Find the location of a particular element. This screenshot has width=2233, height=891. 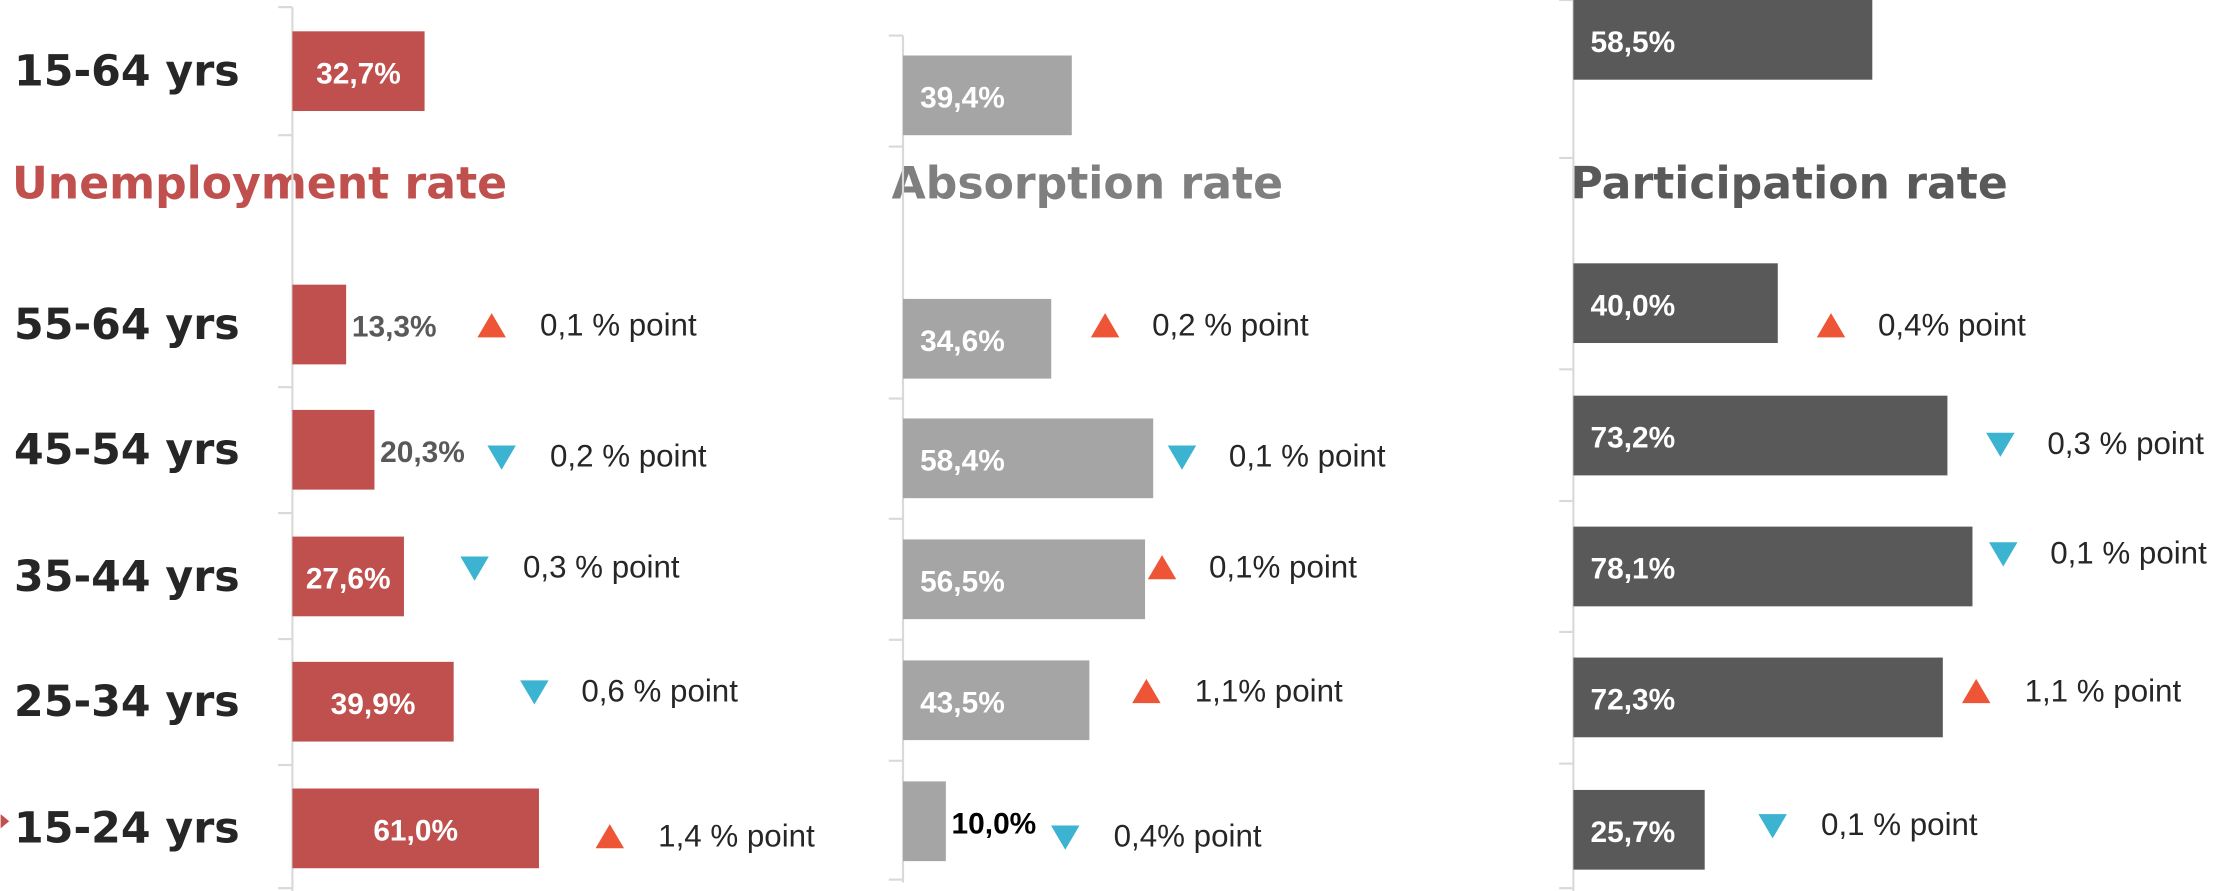

value-label: 25,7% is located at coordinates (1632, 832).